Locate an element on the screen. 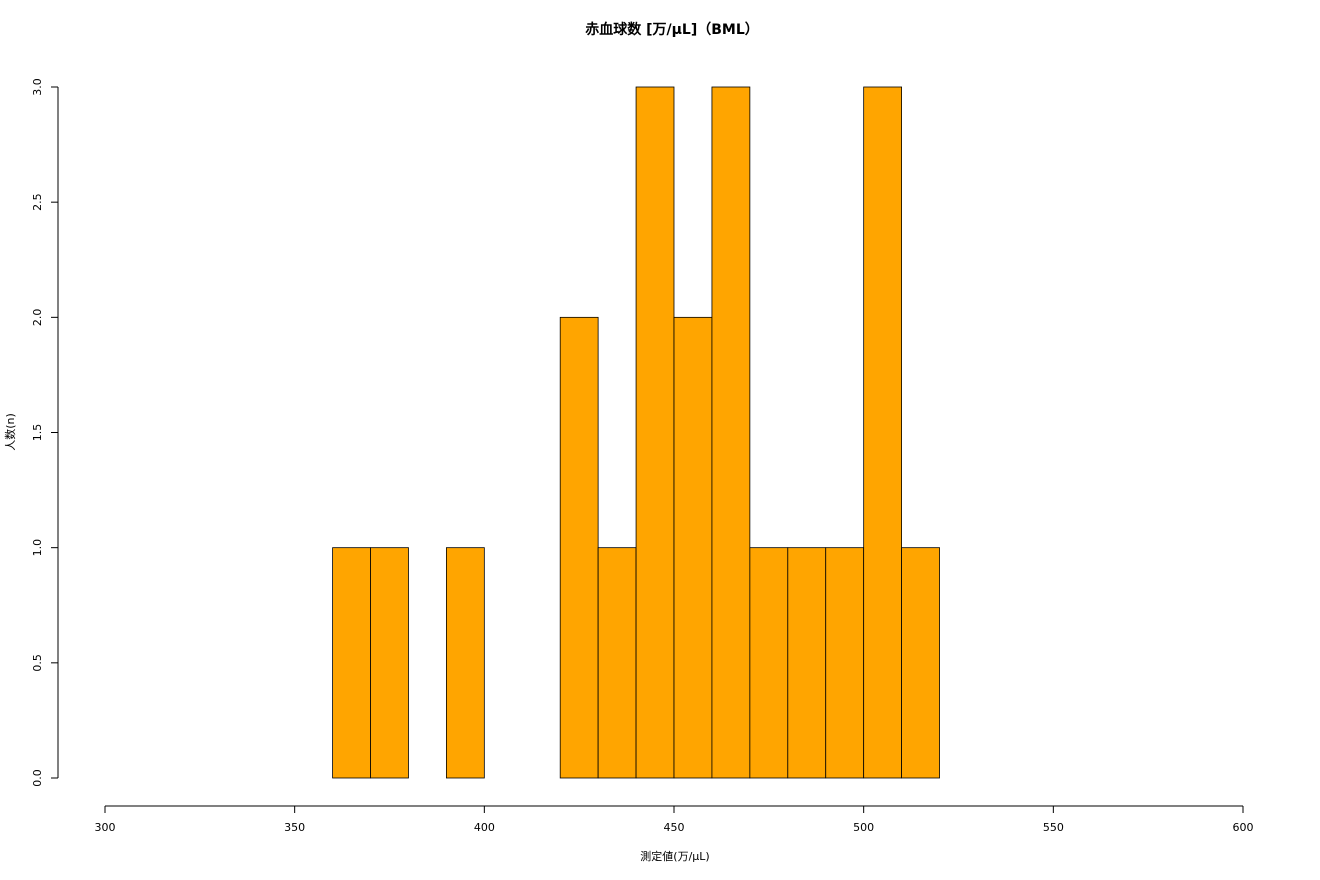 Image resolution: width=1320 pixels, height=880 pixels. y-tick-label: 3.0 is located at coordinates (37, 87).